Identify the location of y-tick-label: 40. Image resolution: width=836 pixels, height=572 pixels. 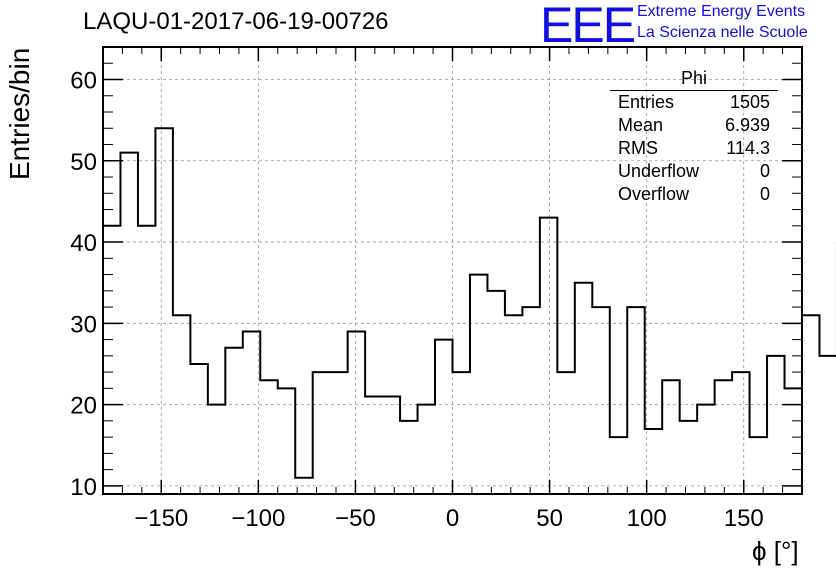
(83, 243).